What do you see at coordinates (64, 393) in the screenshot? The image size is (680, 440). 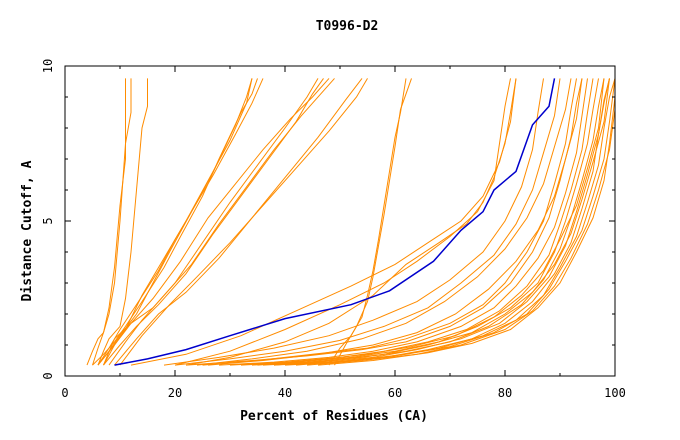 I see `x-tick-label: 0` at bounding box center [64, 393].